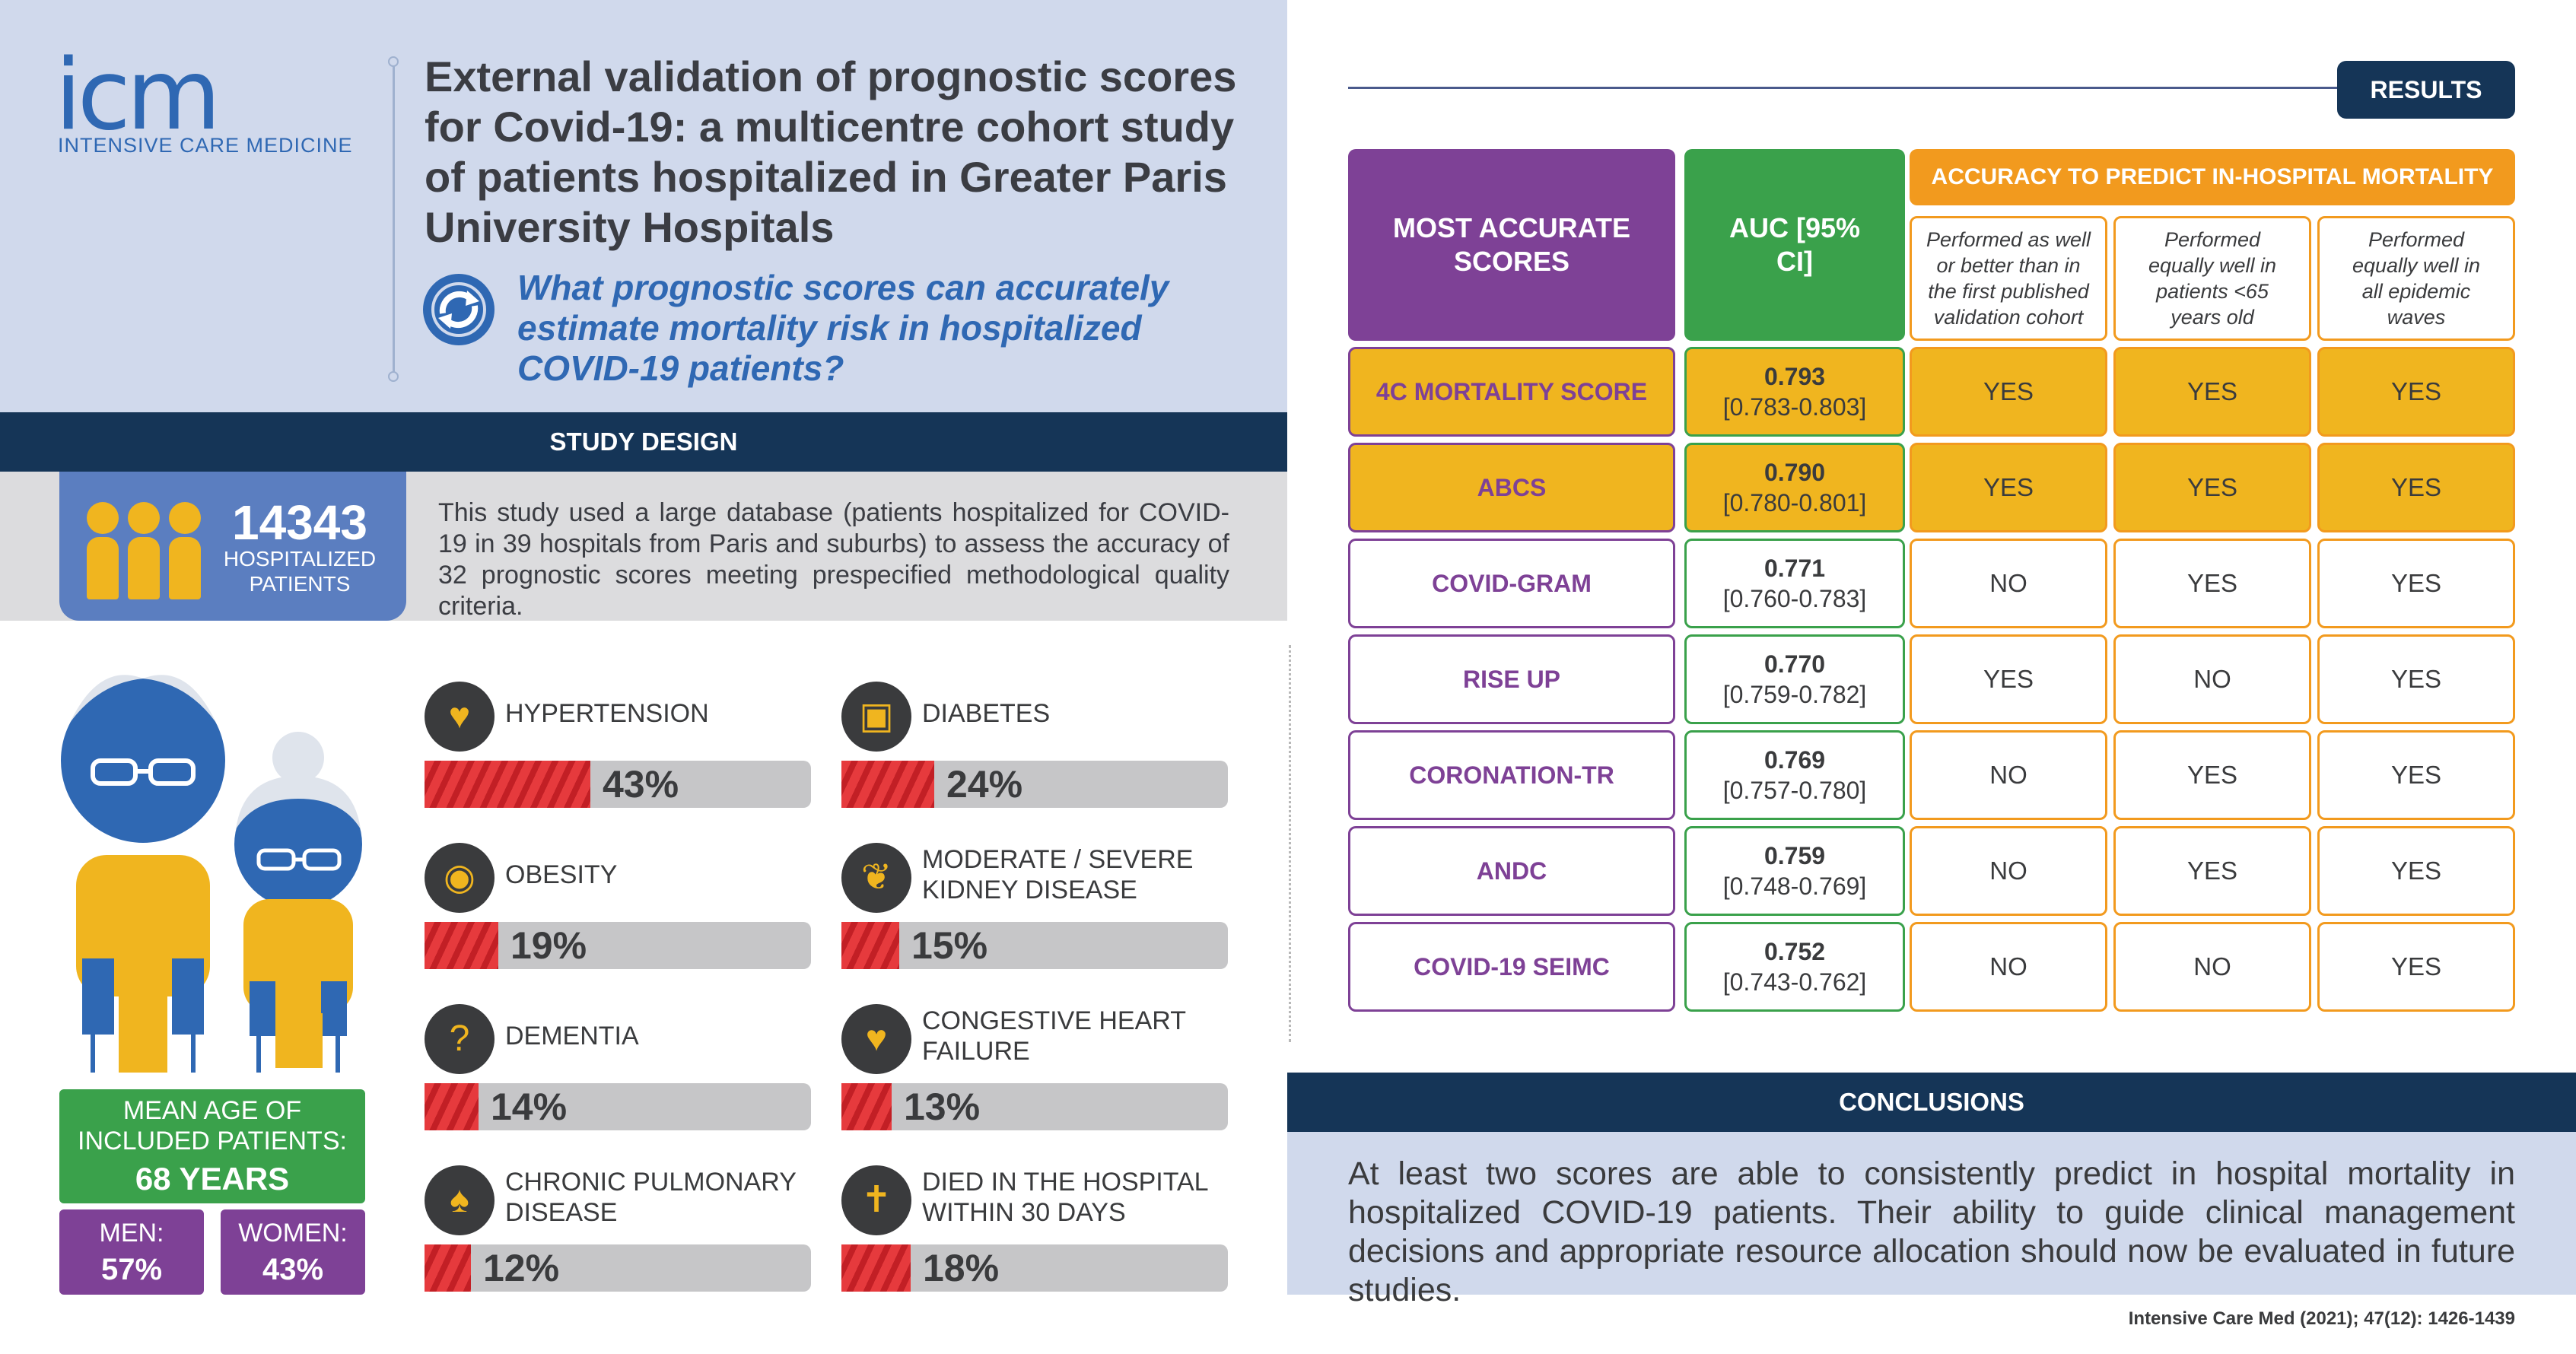 The height and width of the screenshot is (1354, 2576). Describe the element at coordinates (1847, 88) in the screenshot. I see `results-rule` at that location.